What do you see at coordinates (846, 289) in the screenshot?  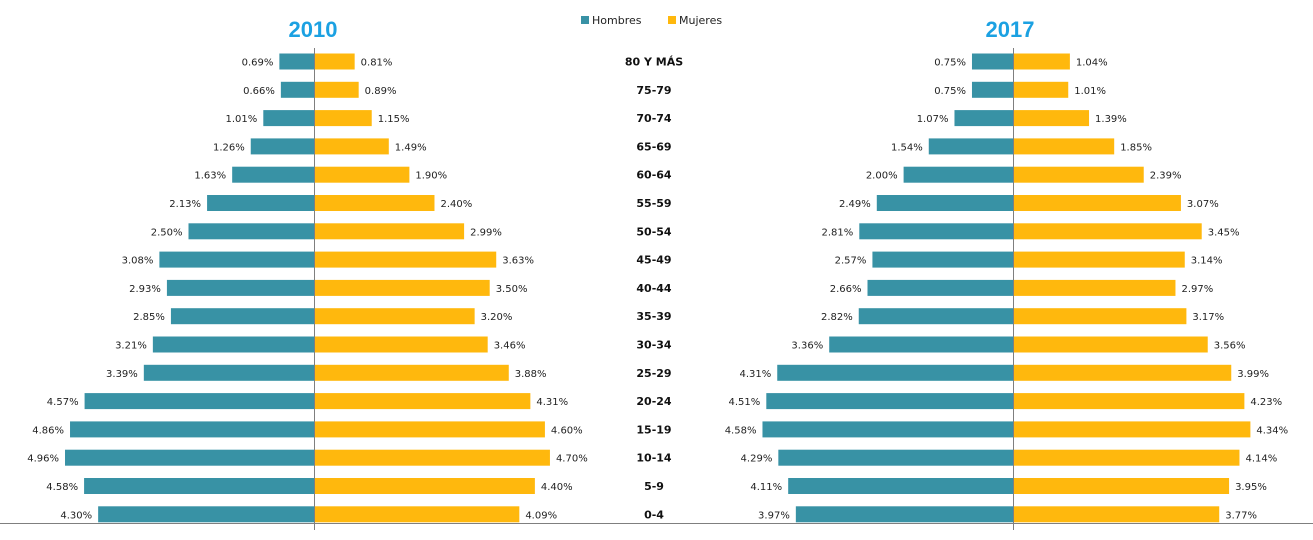 I see `data-label-hombres-2017-8: 2.66%` at bounding box center [846, 289].